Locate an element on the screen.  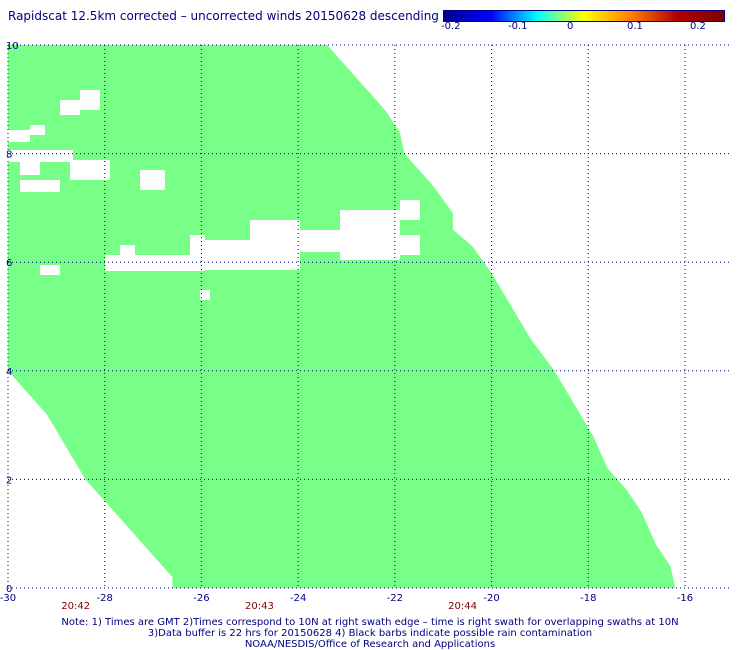
colorbar-label-max: 0.2 is located at coordinates (698, 26).